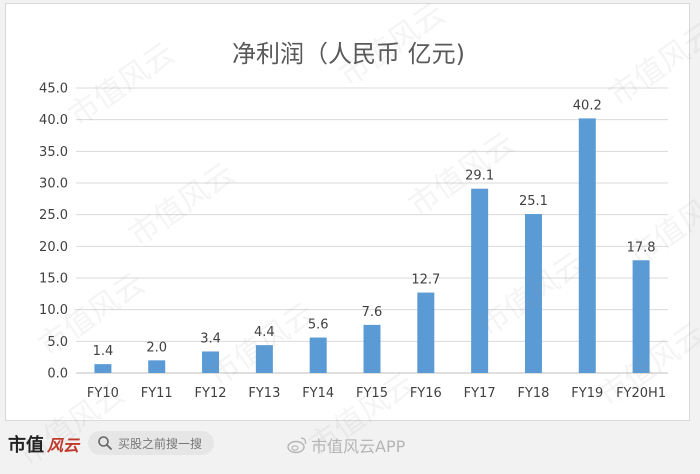 The image size is (700, 474). What do you see at coordinates (348, 54) in the screenshot?
I see `chart-title: 净利润（人民币 亿元)` at bounding box center [348, 54].